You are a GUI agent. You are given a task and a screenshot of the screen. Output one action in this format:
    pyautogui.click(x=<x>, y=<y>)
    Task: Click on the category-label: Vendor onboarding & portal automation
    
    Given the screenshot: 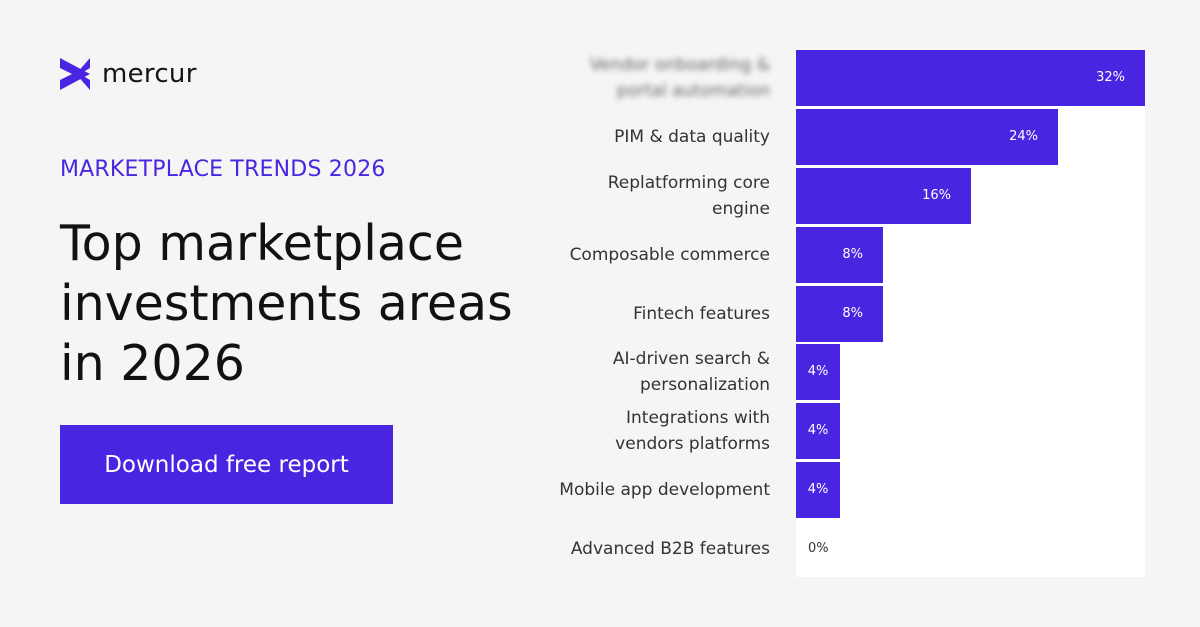 What is the action you would take?
    pyautogui.click(x=679, y=78)
    